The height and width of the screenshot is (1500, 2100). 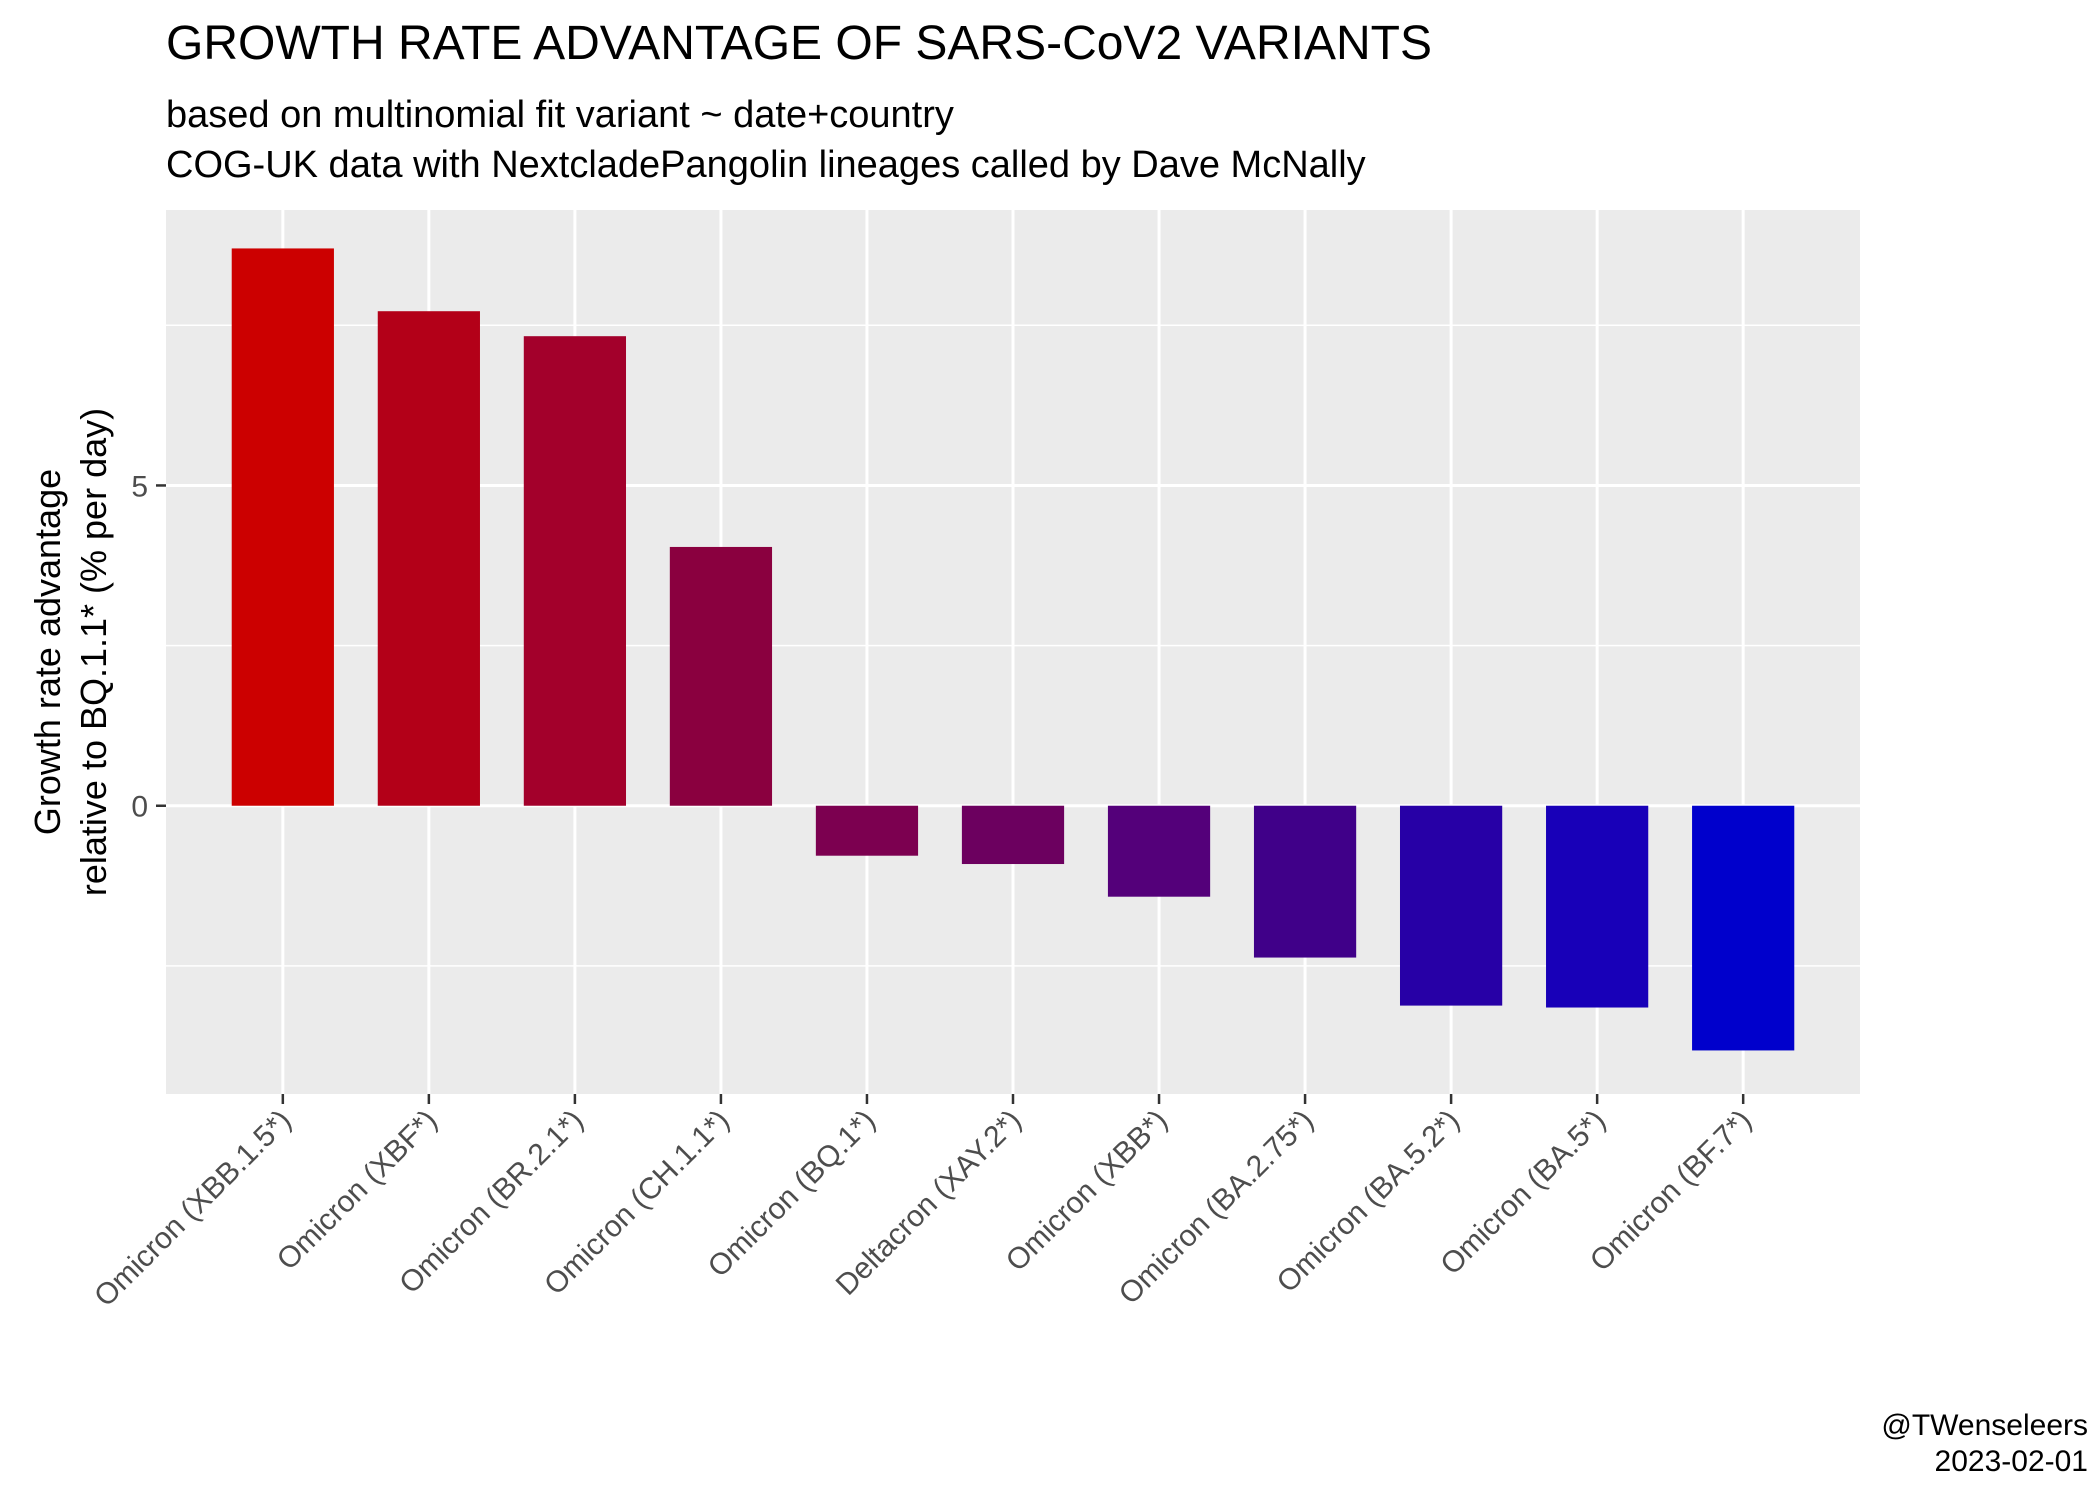 I want to click on x-tick-label: Omicron (BF.7*), so click(x=1671, y=1191).